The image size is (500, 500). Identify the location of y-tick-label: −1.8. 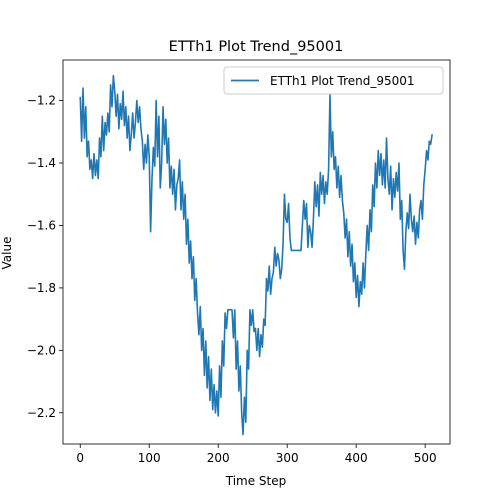
(41, 288).